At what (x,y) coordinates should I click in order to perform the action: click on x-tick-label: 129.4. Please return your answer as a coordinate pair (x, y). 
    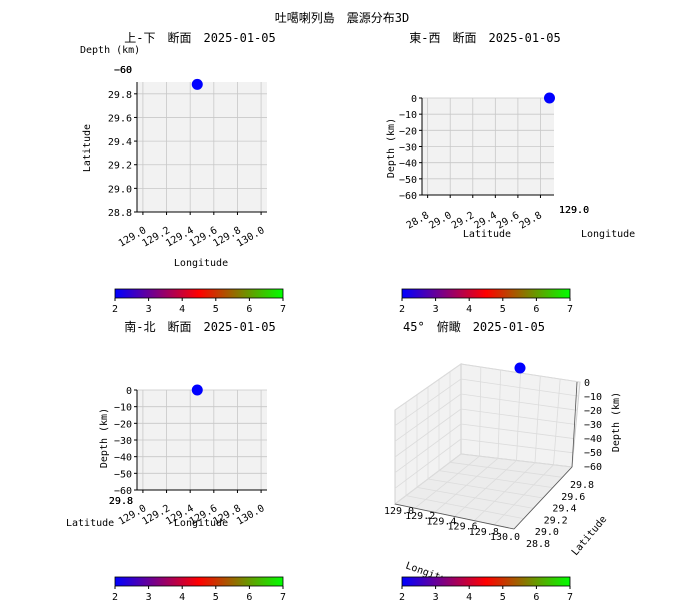
    Looking at the image, I should click on (441, 521).